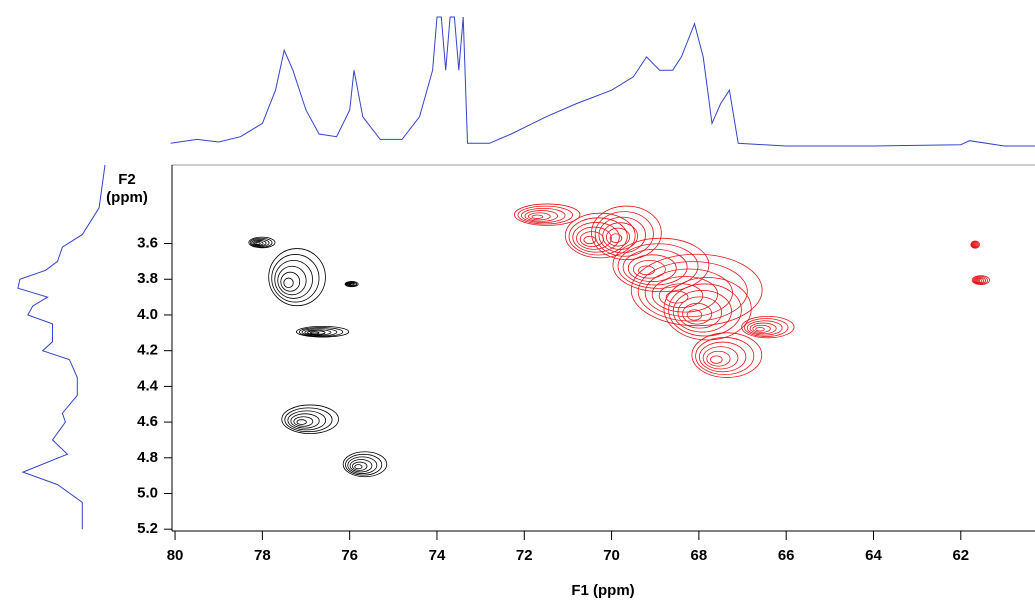 The height and width of the screenshot is (603, 1035). Describe the element at coordinates (147, 528) in the screenshot. I see `y-tick-label: 5.2` at that location.